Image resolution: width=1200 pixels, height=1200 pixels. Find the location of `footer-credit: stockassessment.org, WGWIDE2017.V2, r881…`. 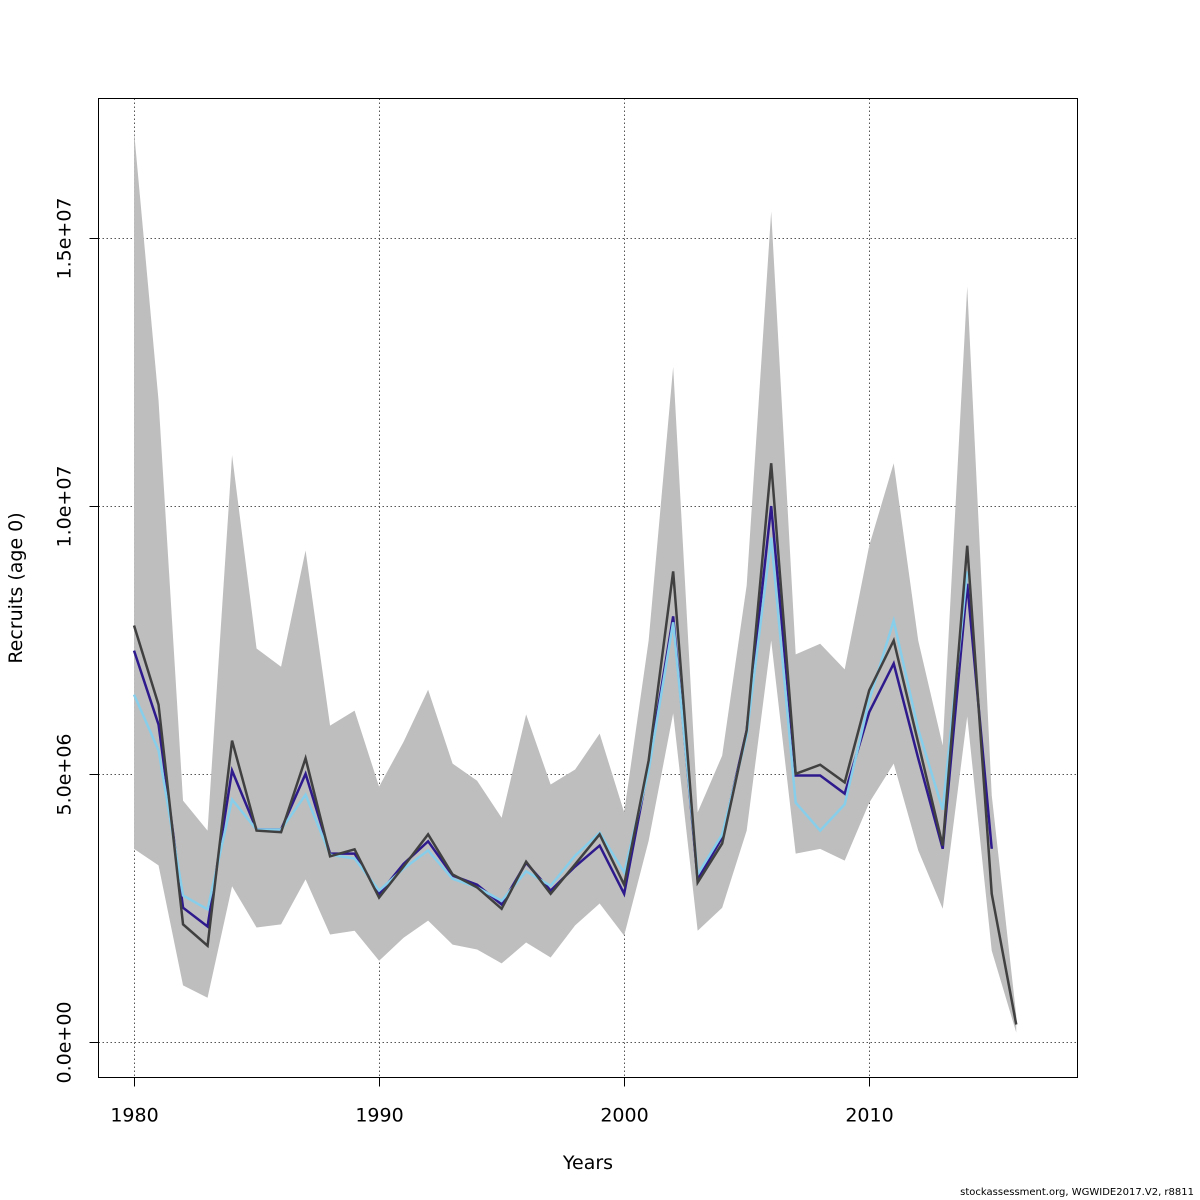

footer-credit: stockassessment.org, WGWIDE2017.V2, r881… is located at coordinates (1077, 1192).